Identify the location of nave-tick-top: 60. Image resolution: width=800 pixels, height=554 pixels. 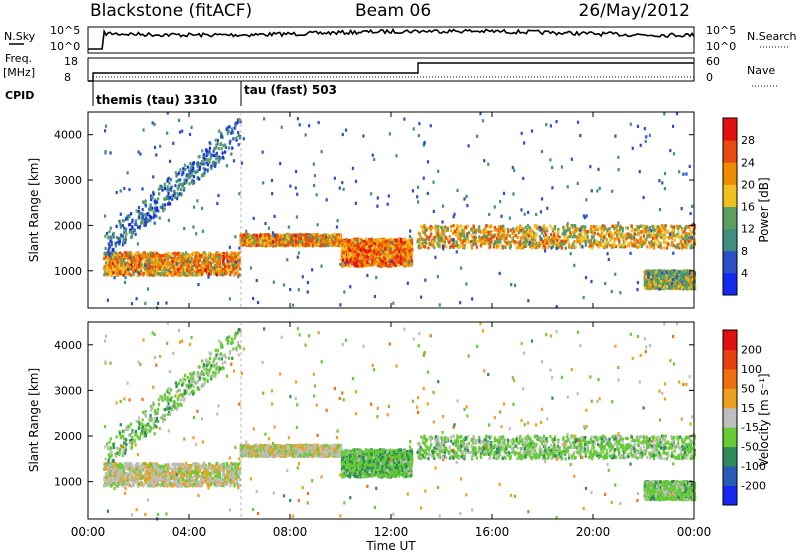
(713, 61).